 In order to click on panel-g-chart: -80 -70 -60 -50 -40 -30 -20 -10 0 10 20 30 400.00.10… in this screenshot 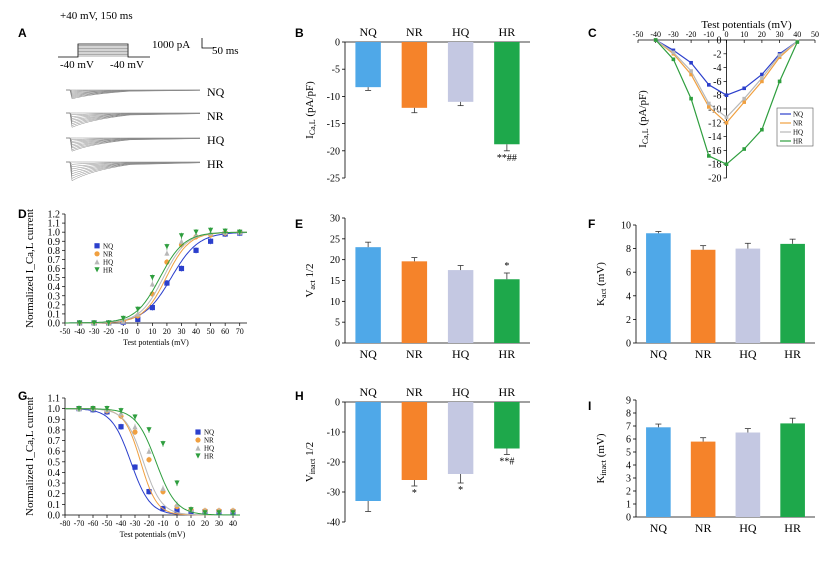, I will do `click(132, 466)`.